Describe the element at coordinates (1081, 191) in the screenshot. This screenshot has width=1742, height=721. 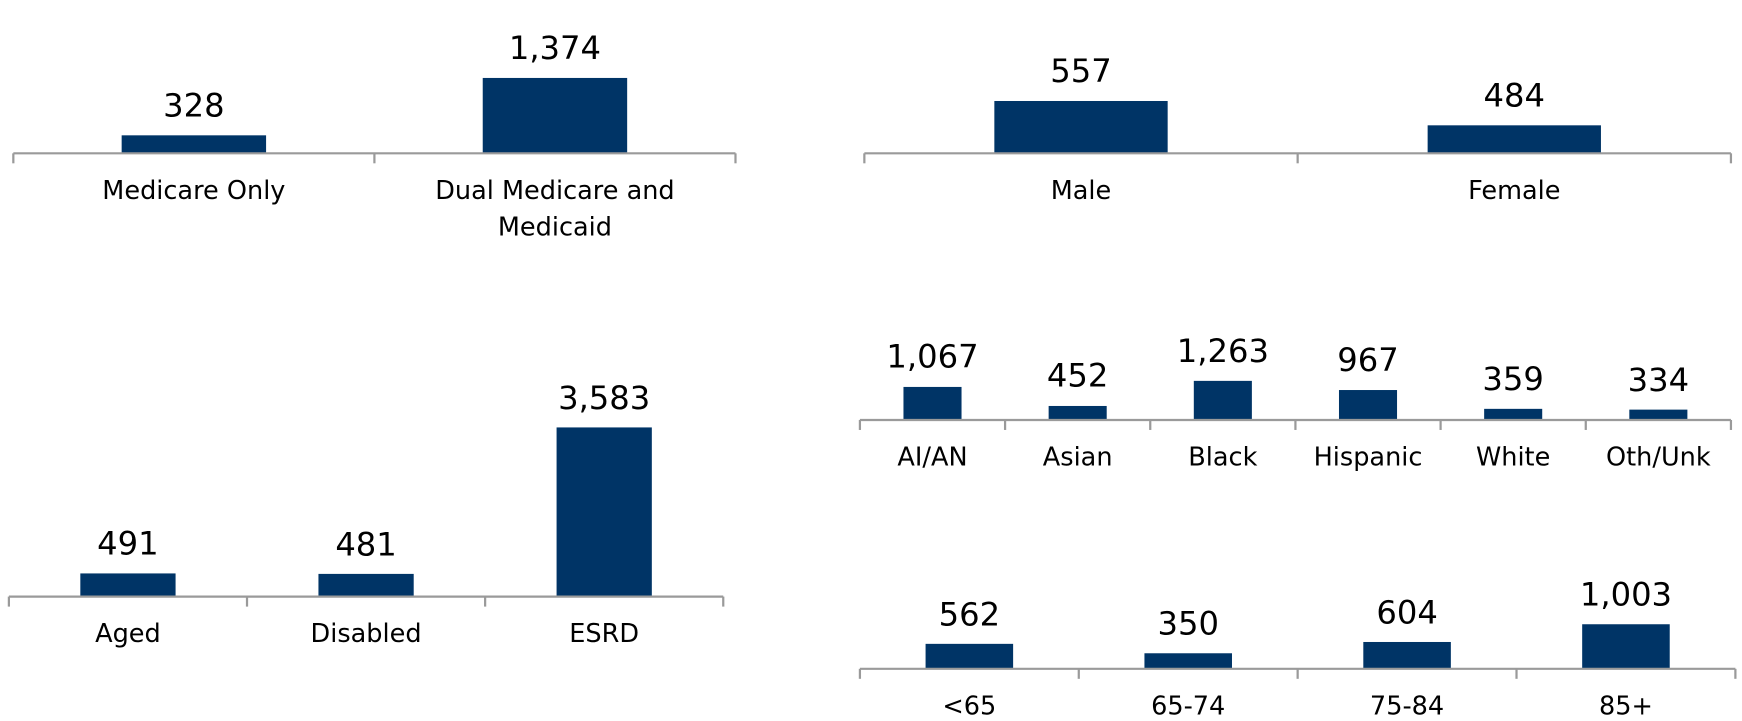
I see `category-label: Male` at that location.